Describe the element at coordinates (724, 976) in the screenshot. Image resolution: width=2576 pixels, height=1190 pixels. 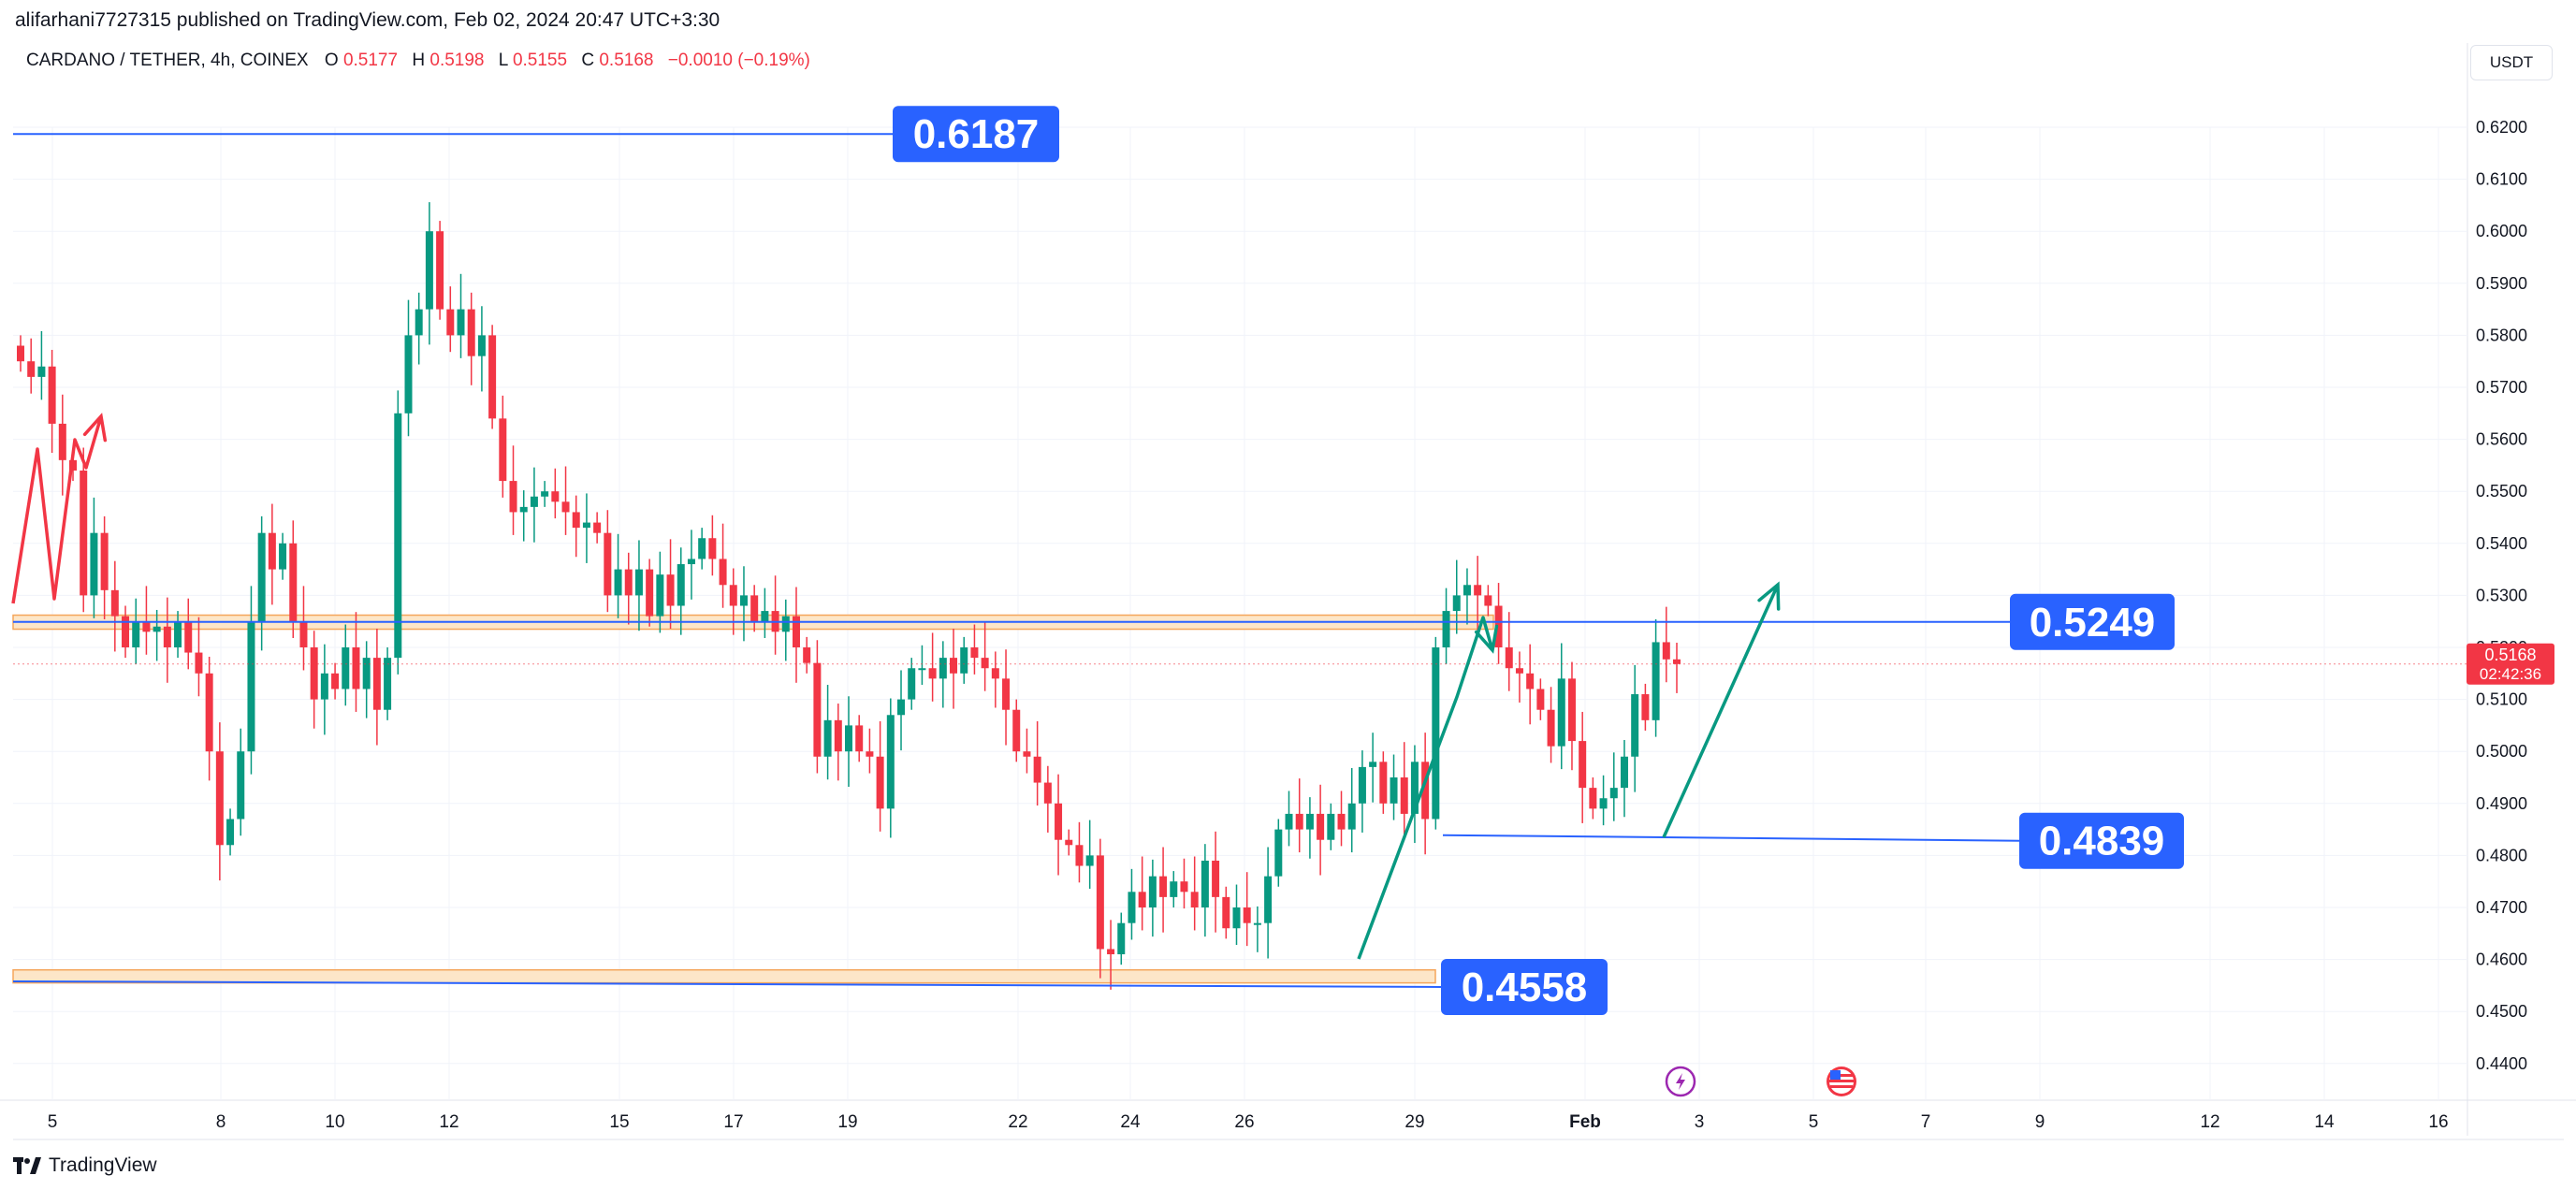
I see `support-resistance-zone` at that location.